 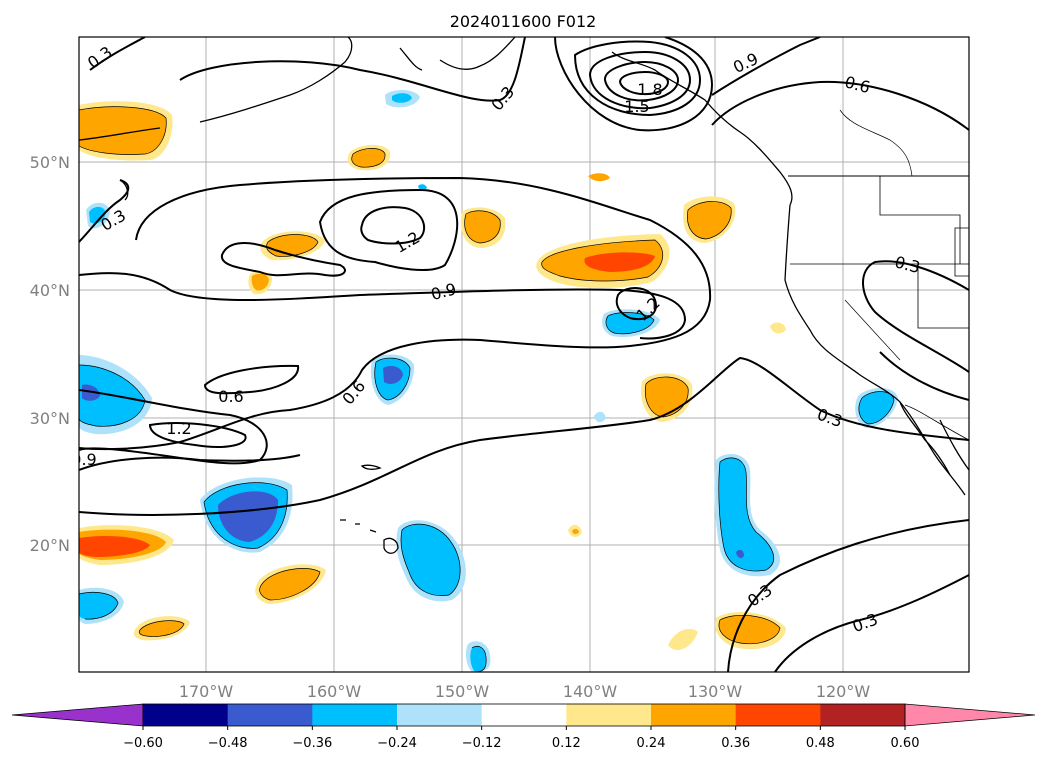 I want to click on colorbar-tick-label: 0.36, so click(x=735, y=743).